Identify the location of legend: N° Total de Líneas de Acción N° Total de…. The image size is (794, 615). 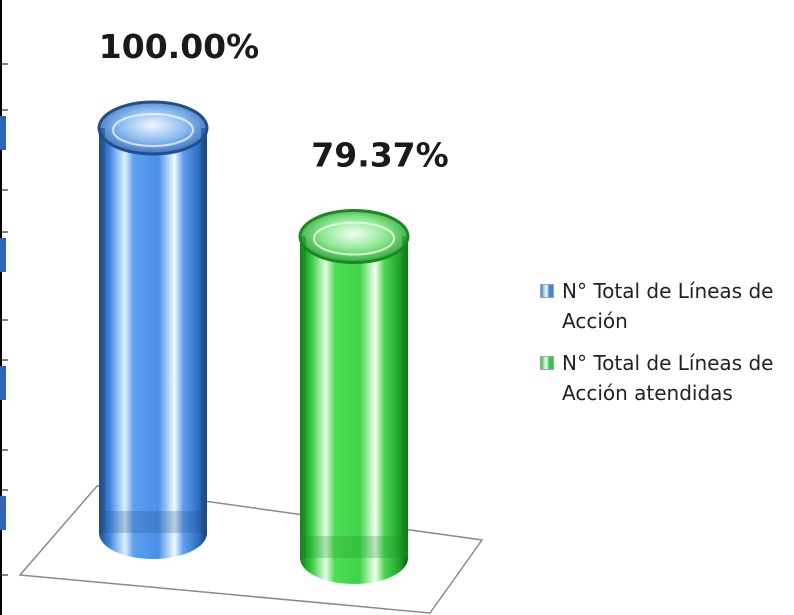
(666, 348).